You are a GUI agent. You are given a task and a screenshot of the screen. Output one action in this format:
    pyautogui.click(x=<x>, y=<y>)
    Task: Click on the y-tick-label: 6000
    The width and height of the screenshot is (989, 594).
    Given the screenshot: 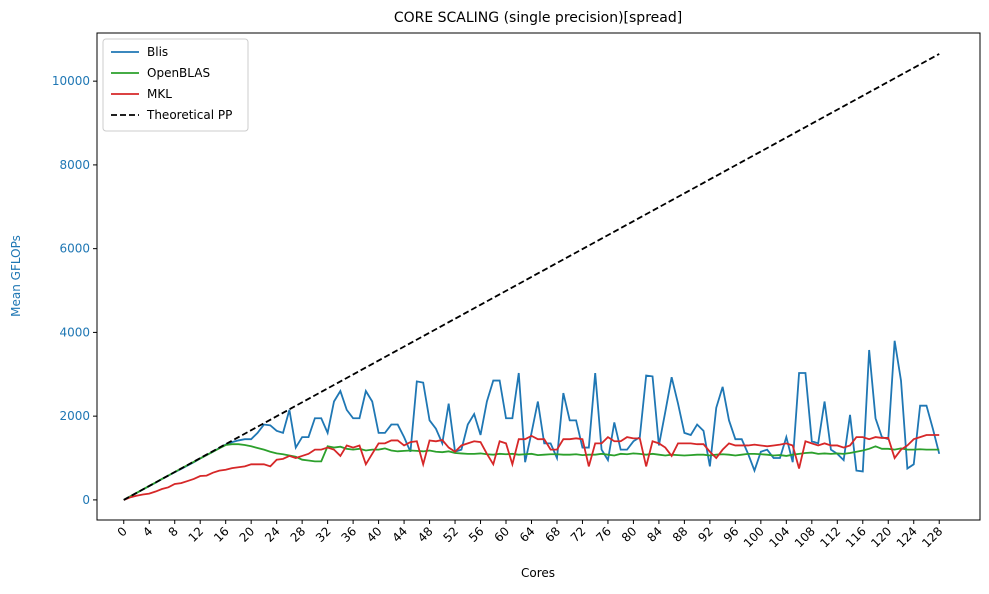 What is the action you would take?
    pyautogui.click(x=74, y=249)
    